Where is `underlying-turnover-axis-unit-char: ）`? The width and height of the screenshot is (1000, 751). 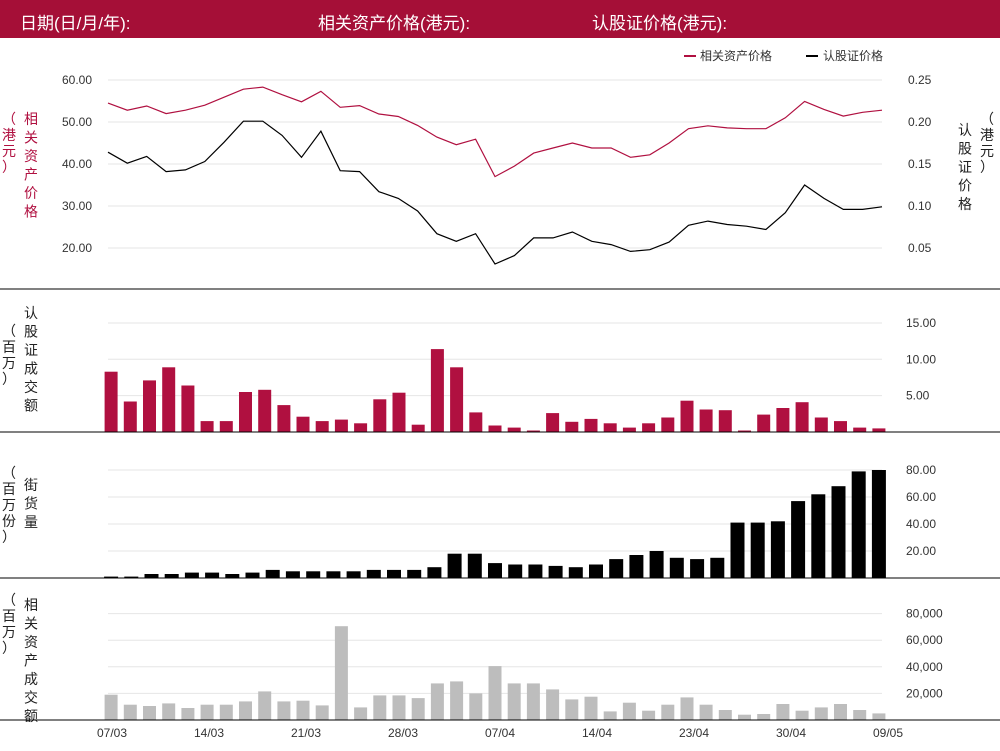
underlying-turnover-axis-unit-char: ） is located at coordinates (9, 648).